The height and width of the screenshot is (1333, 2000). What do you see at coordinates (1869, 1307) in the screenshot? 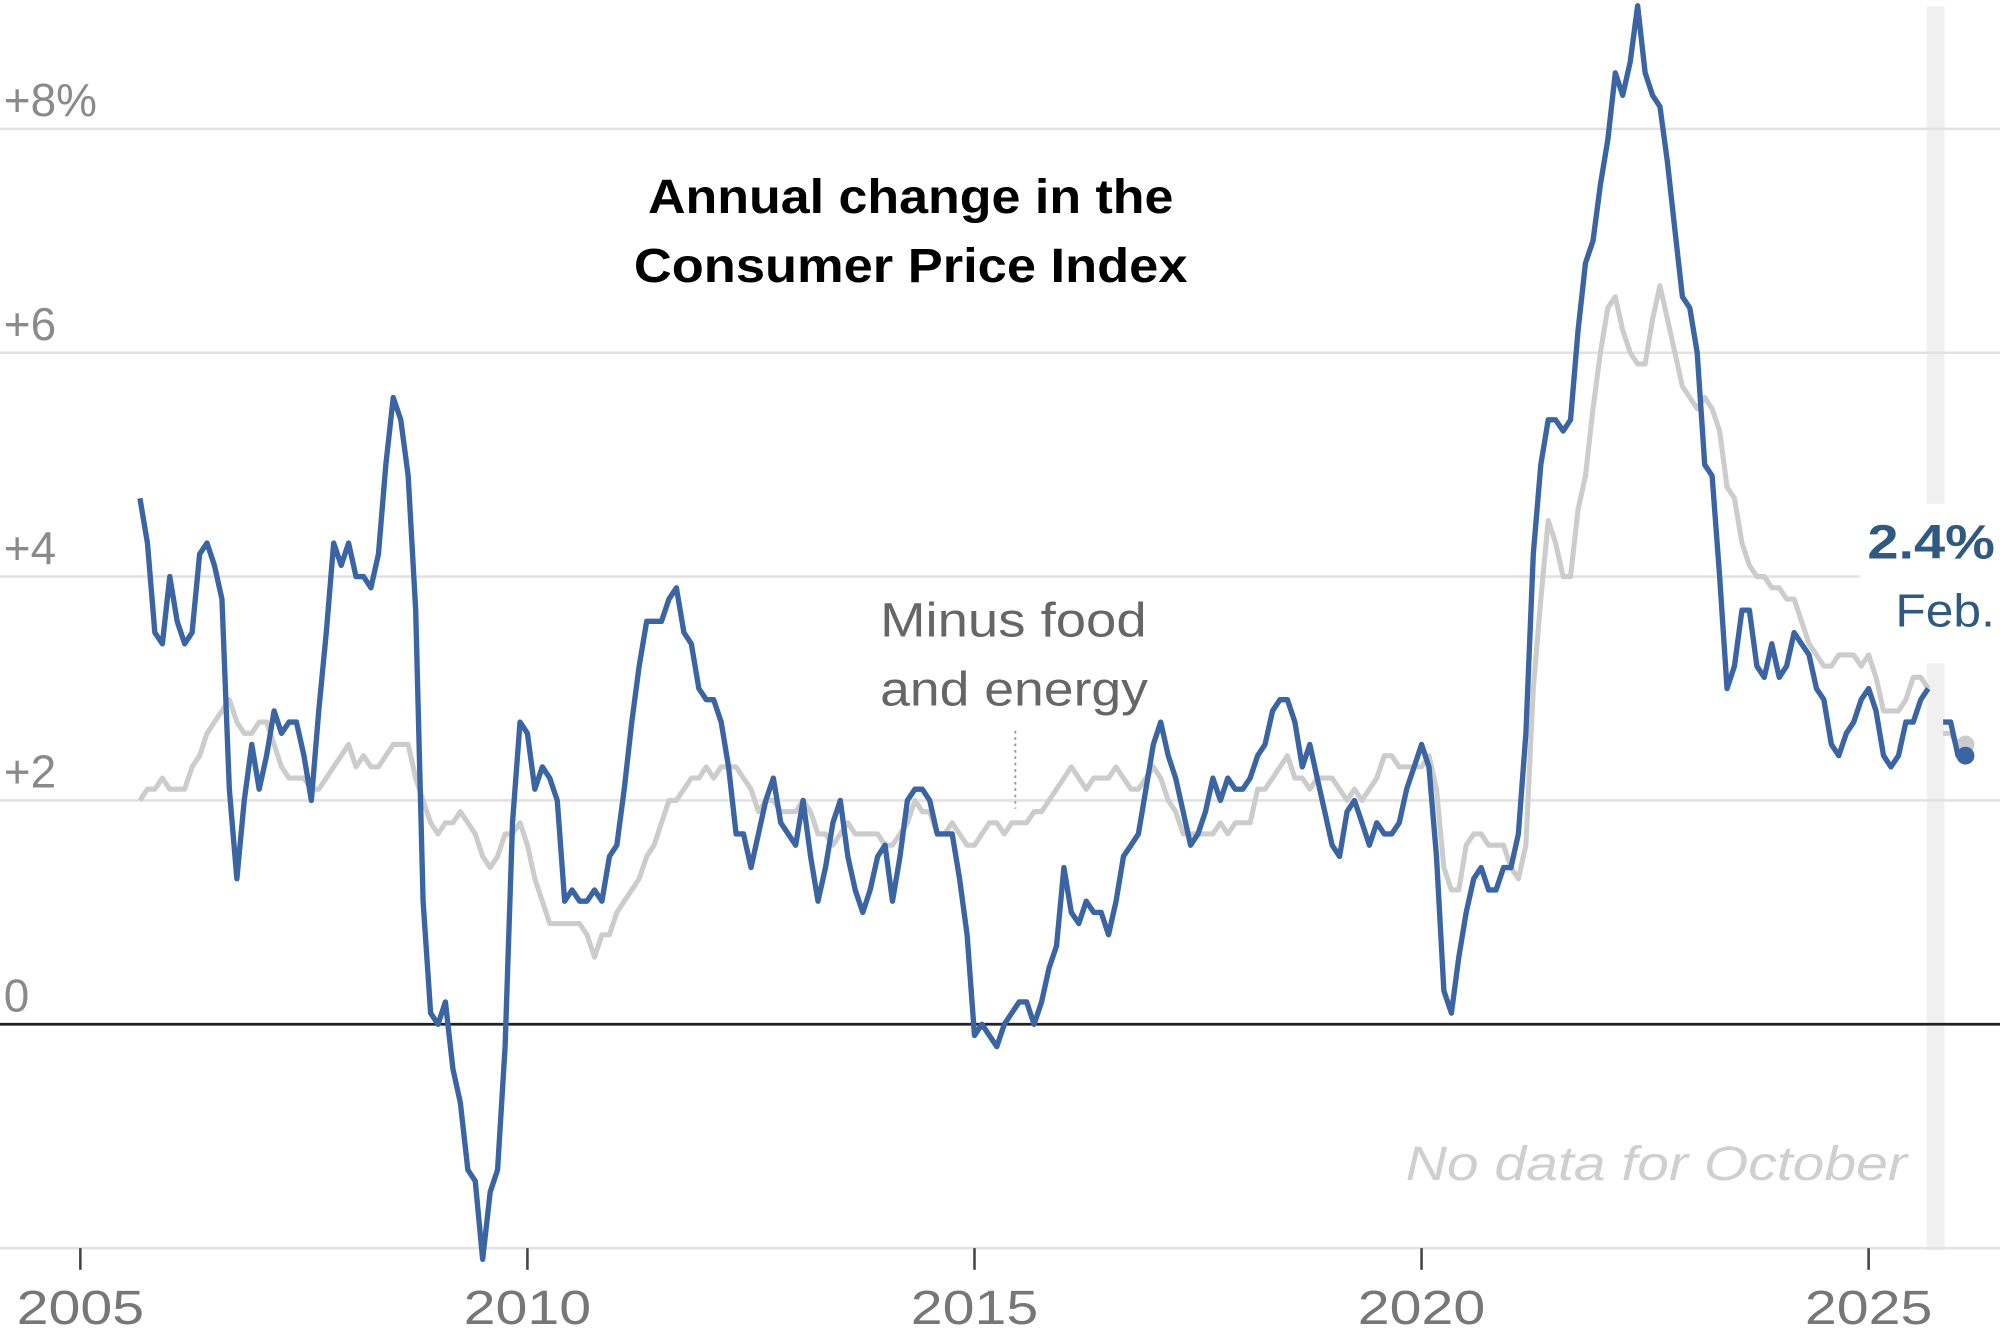
I see `x-tick-label: 2025` at bounding box center [1869, 1307].